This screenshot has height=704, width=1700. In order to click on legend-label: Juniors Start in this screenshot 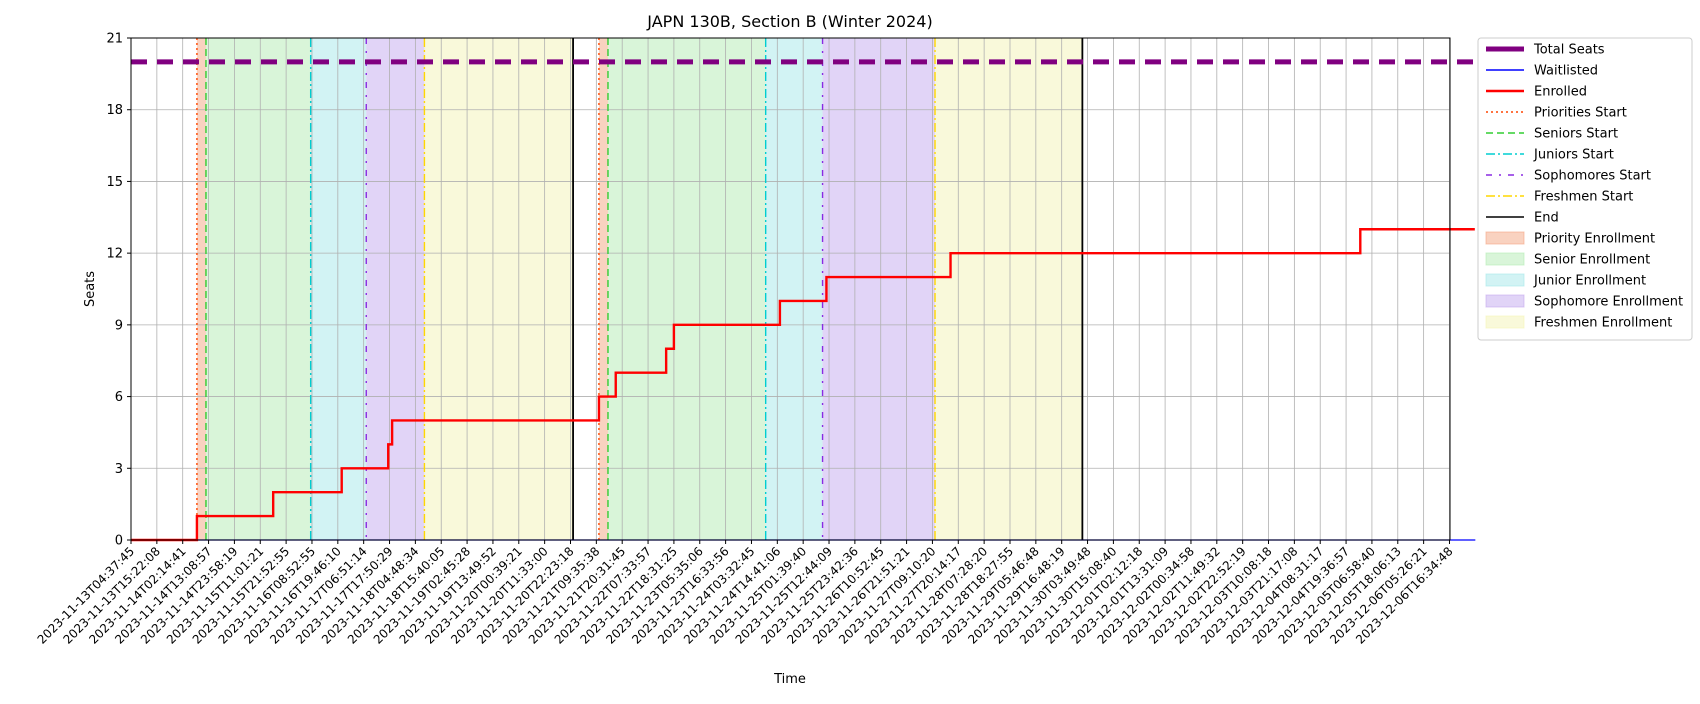, I will do `click(1573, 155)`.